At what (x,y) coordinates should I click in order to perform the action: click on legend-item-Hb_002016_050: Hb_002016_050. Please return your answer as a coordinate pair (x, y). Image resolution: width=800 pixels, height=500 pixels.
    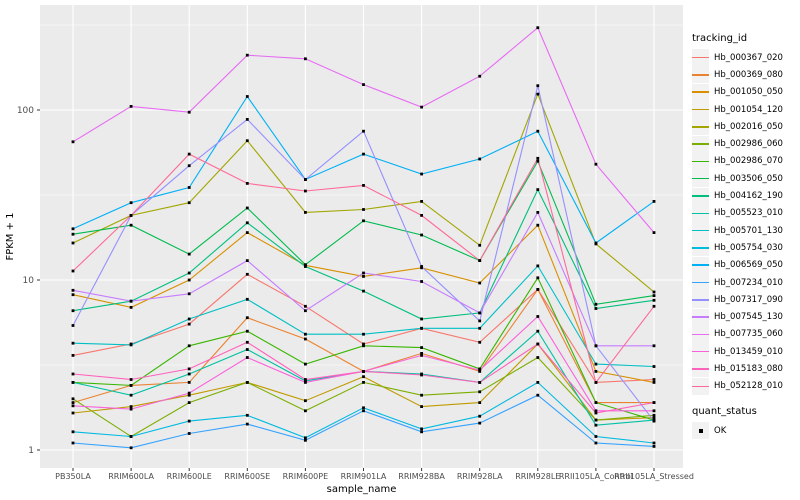
    Looking at the image, I should click on (745, 127).